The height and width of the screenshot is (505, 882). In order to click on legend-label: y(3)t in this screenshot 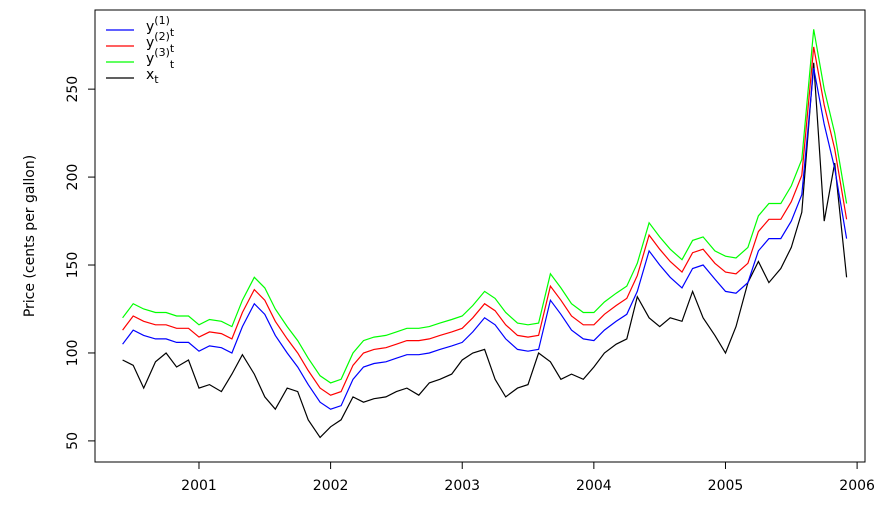, I will do `click(160, 58)`.